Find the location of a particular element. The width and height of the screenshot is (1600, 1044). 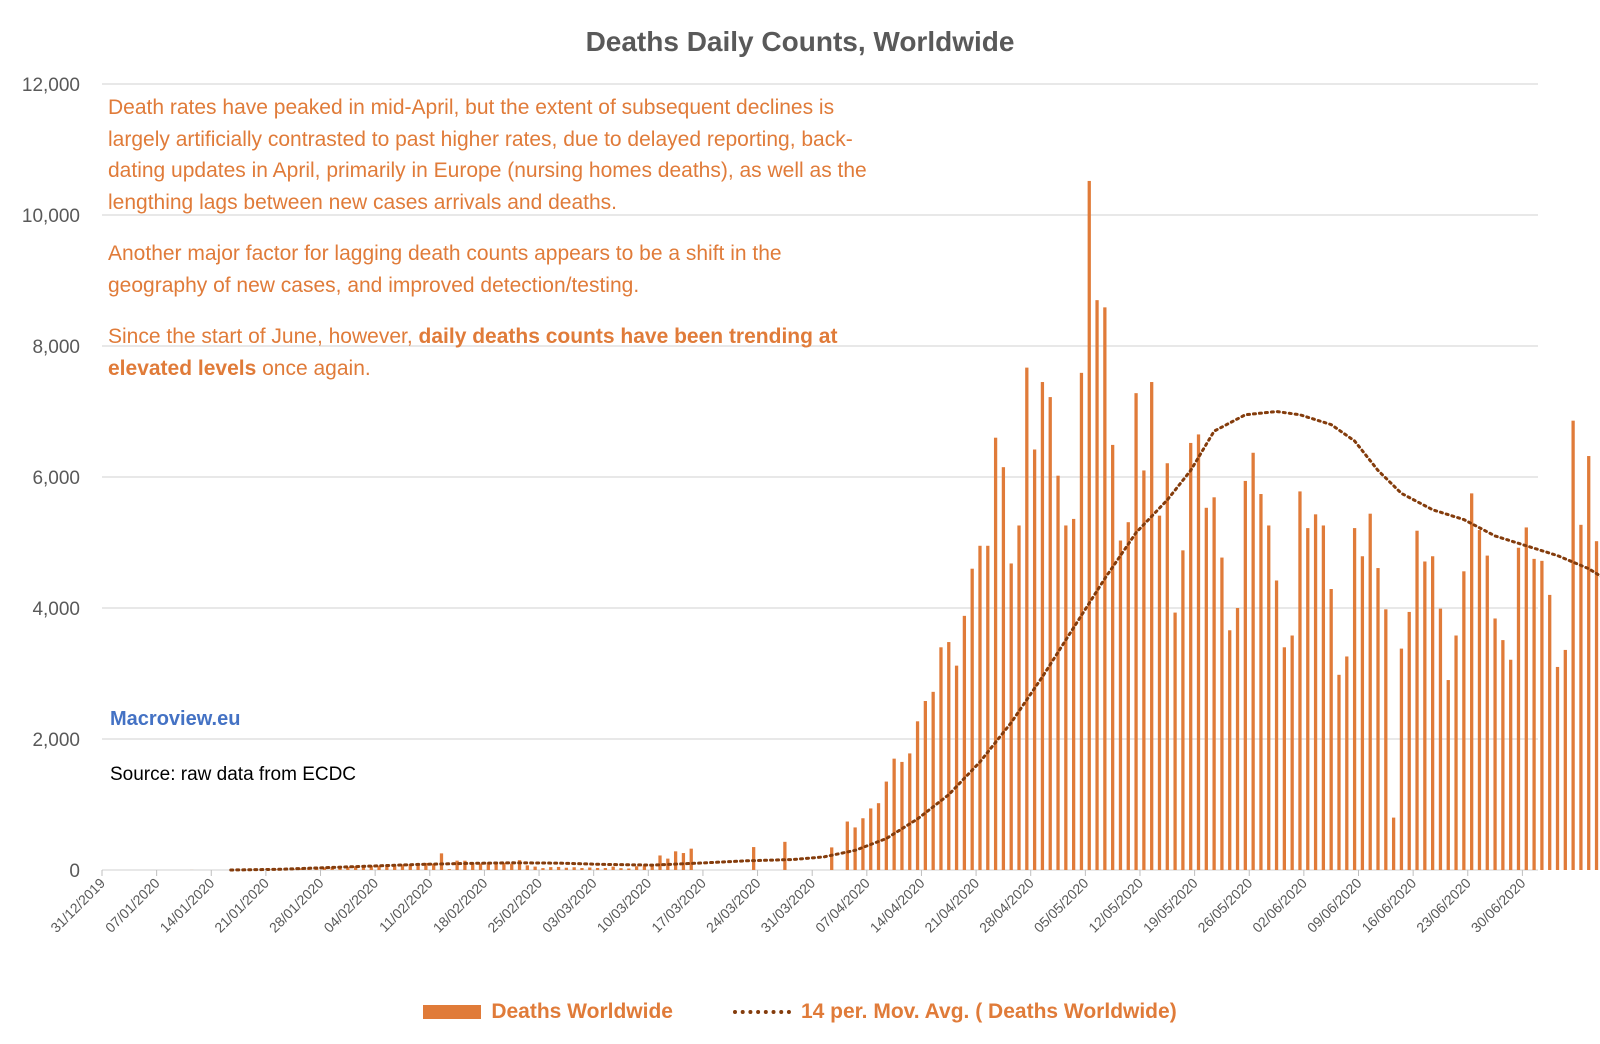

x-tick-label: 04/02/2020 is located at coordinates (350, 905).